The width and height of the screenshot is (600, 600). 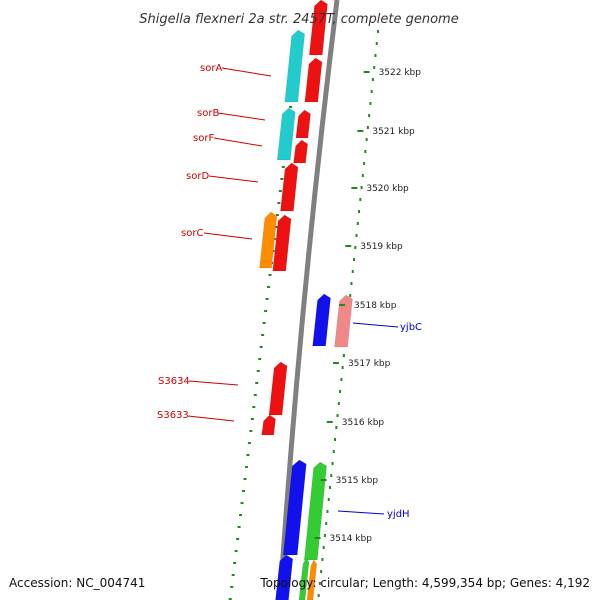 I want to click on gene-label: sorB, so click(x=208, y=113).